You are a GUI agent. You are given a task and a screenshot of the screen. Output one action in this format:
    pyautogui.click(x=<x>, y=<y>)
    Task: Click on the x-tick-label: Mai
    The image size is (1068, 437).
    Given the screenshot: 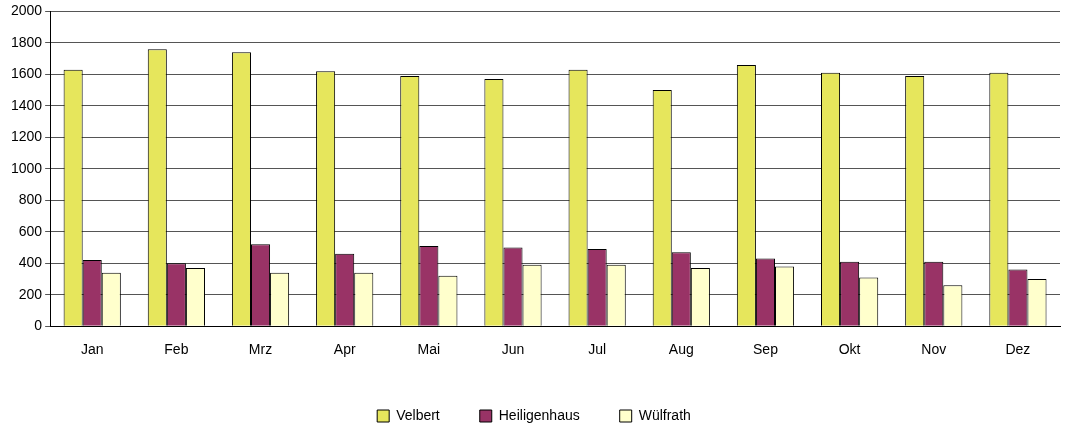 What is the action you would take?
    pyautogui.click(x=429, y=349)
    